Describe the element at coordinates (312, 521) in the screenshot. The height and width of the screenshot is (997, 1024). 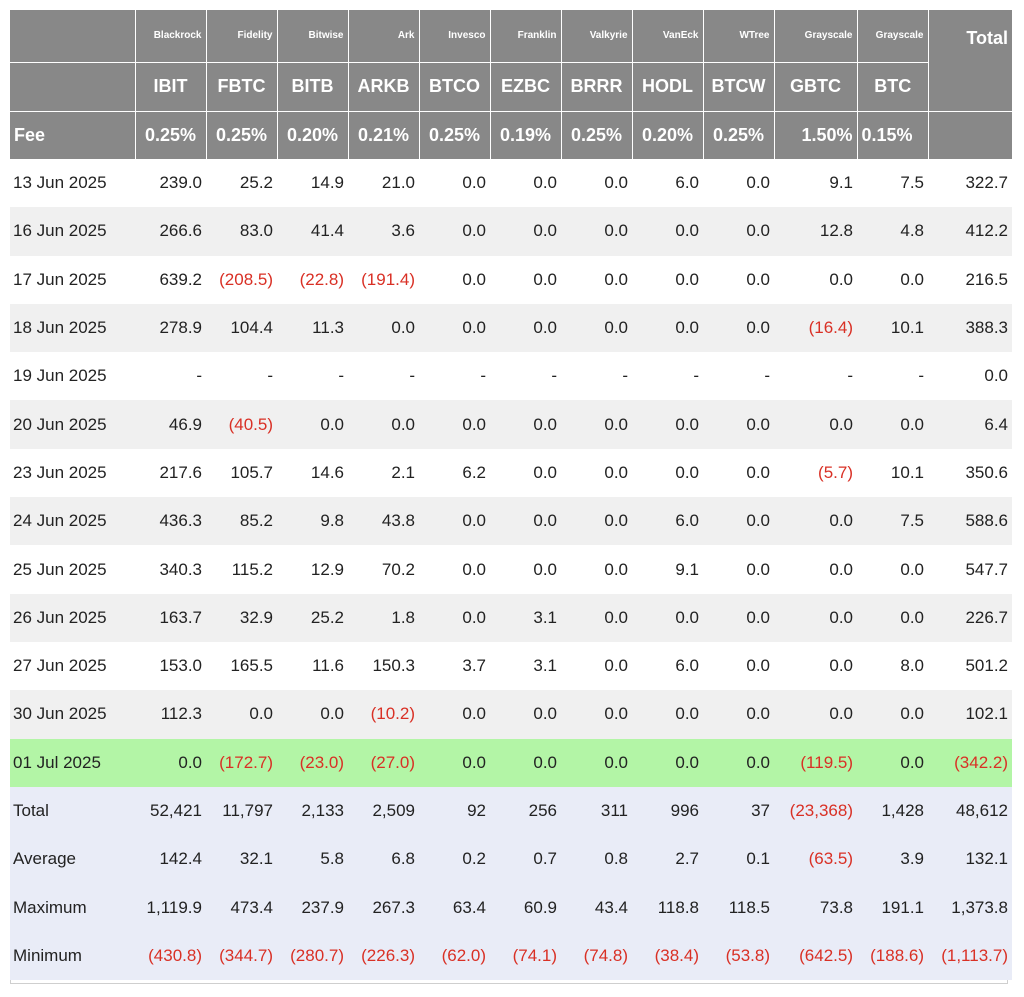
I see `flow-cell: 9.8` at that location.